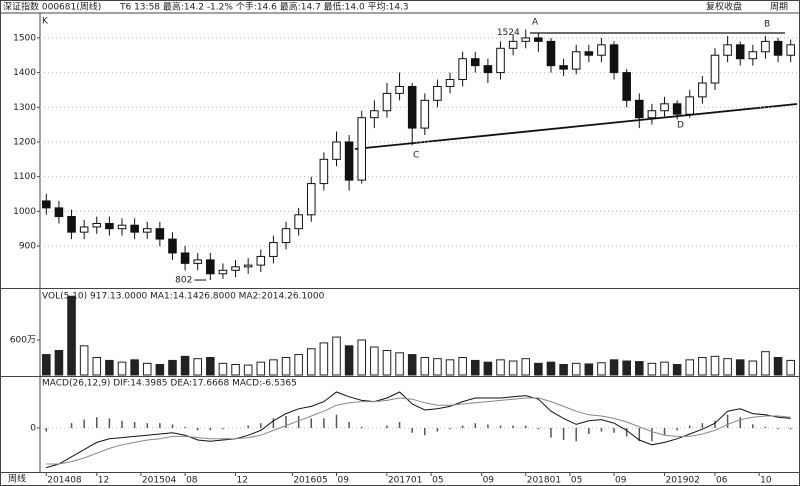  What do you see at coordinates (724, 7) in the screenshot?
I see `corner-label: 复权收盘` at bounding box center [724, 7].